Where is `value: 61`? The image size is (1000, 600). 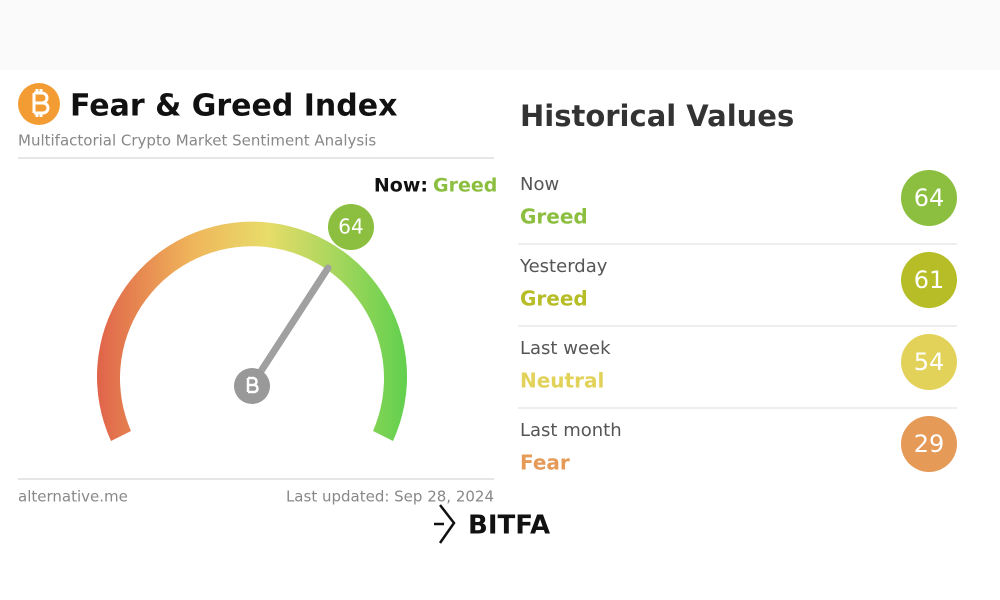
value: 61 is located at coordinates (929, 280).